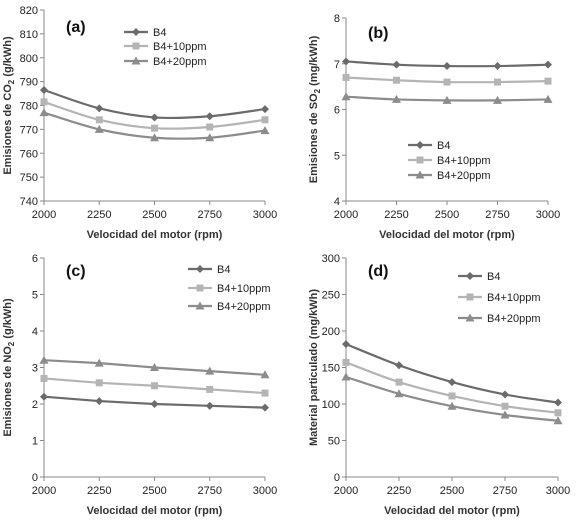 The image size is (580, 528). Describe the element at coordinates (35, 442) in the screenshot. I see `y-tick-label: 1` at that location.